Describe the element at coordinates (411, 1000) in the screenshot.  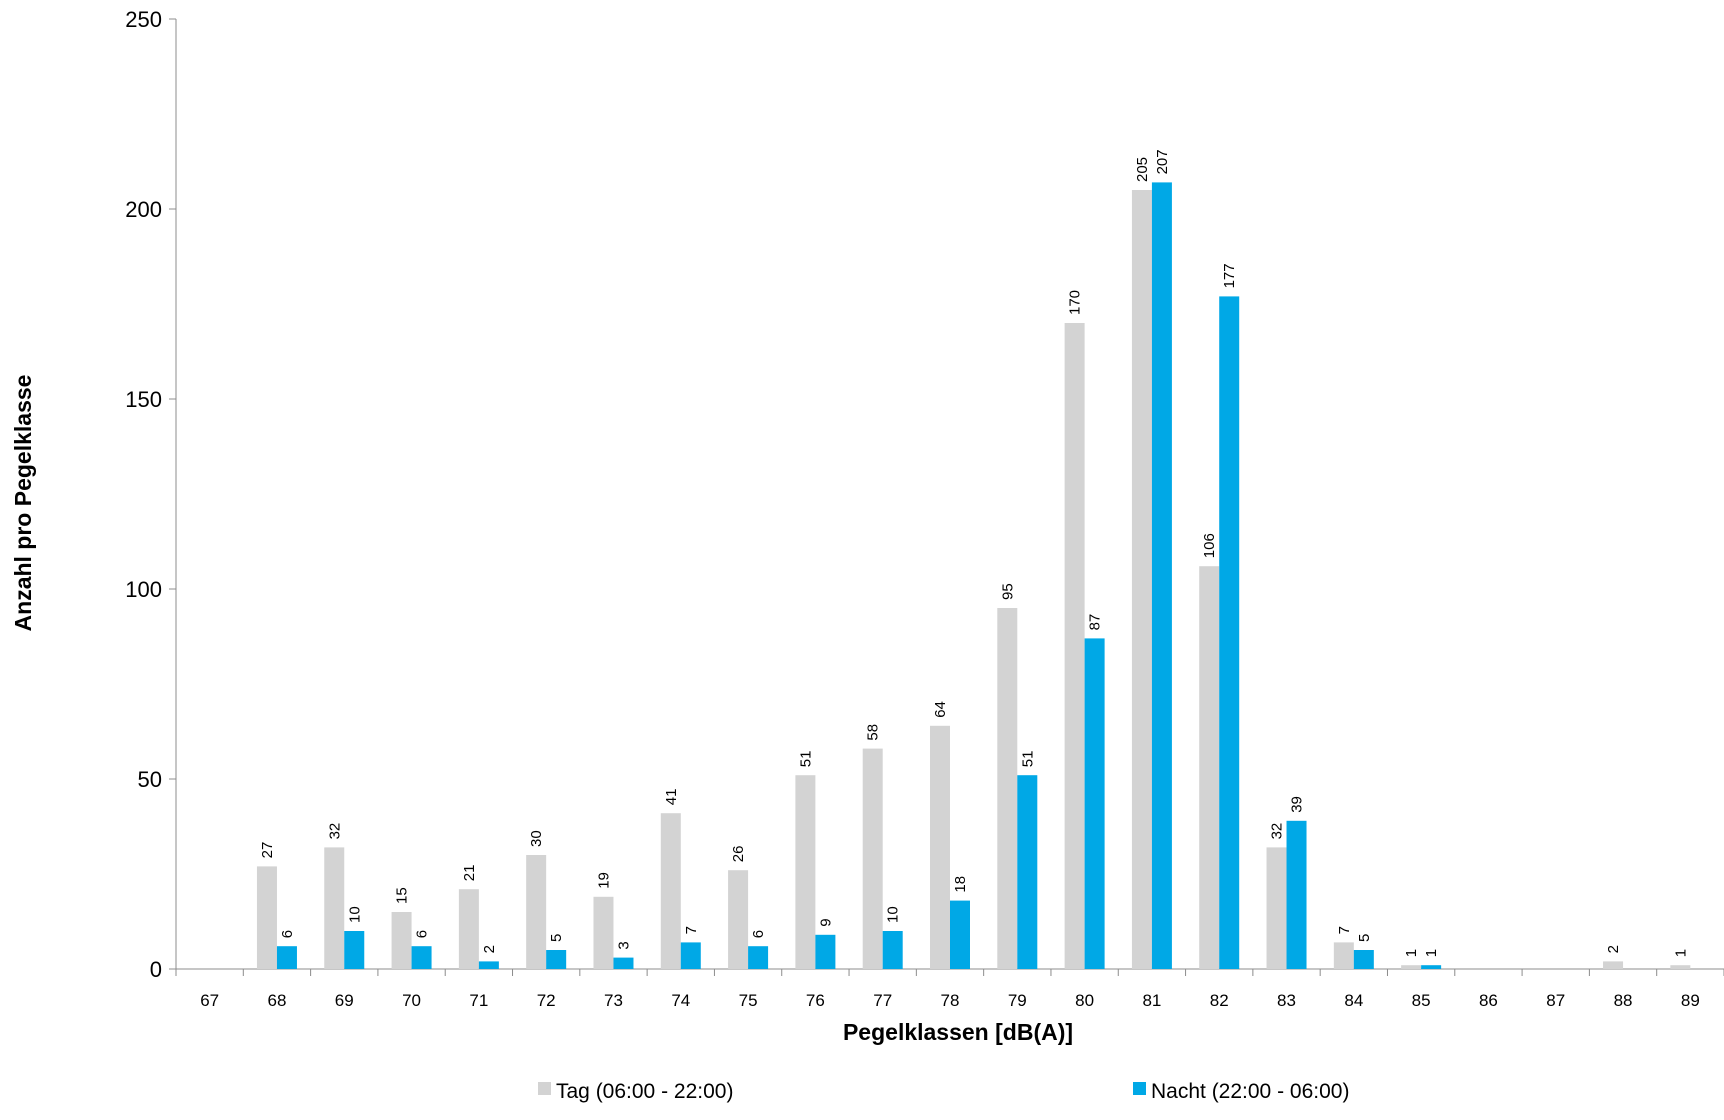
I see `x-tick-label: 70` at that location.